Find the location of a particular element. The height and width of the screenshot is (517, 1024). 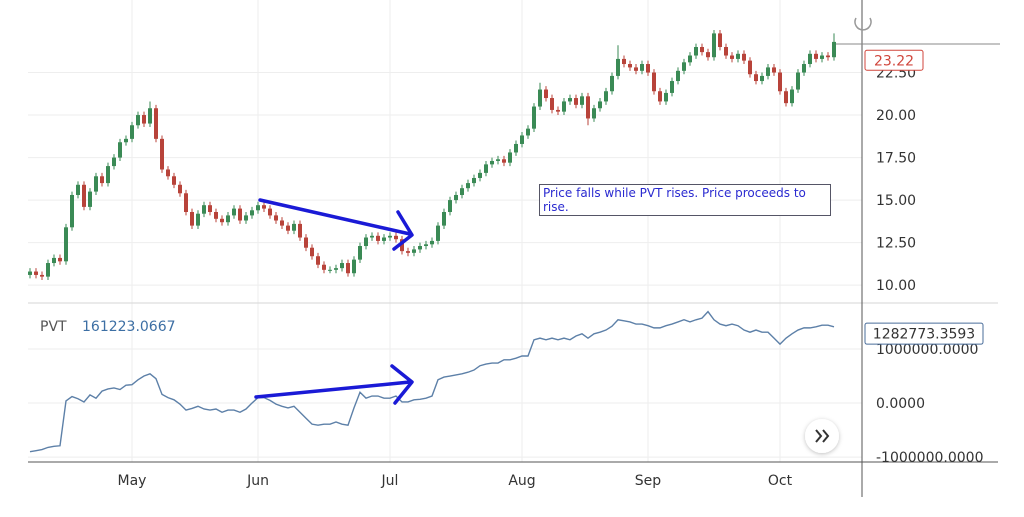

last-price-label: 23.22 is located at coordinates (894, 61).